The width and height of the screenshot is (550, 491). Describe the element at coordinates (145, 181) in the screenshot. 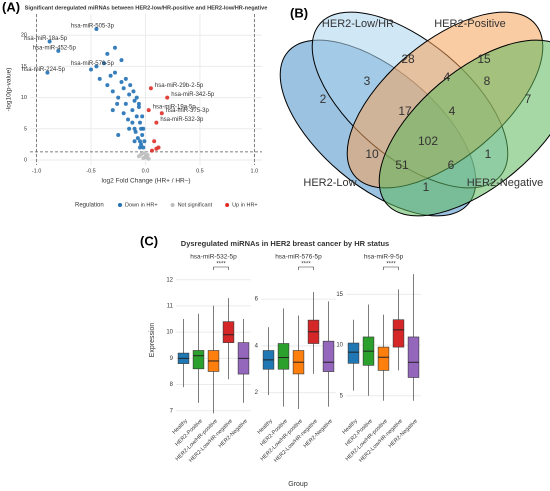

I see `x-axis-label: log2 Fold Change (HR+ / HR–)` at that location.